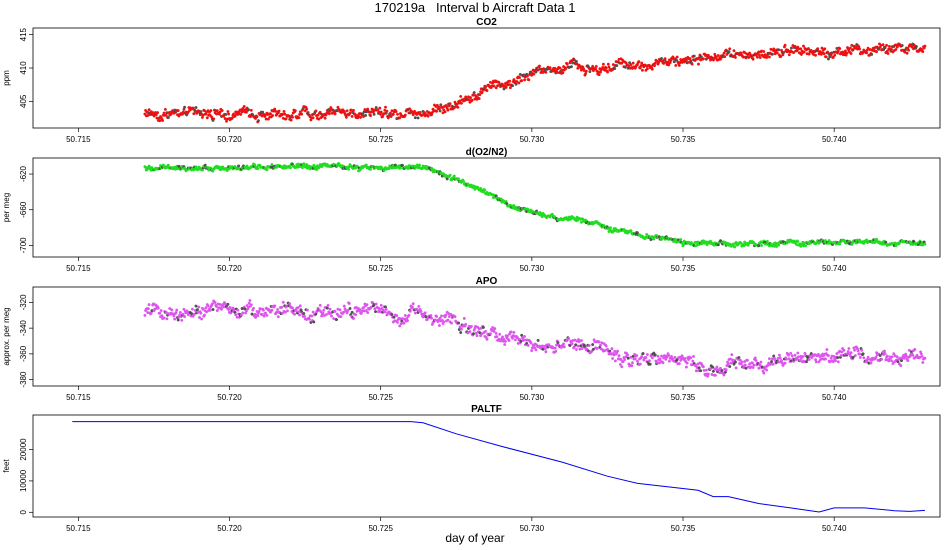 The image size is (950, 550). What do you see at coordinates (23, 328) in the screenshot?
I see `y-tick-label: -340` at bounding box center [23, 328].